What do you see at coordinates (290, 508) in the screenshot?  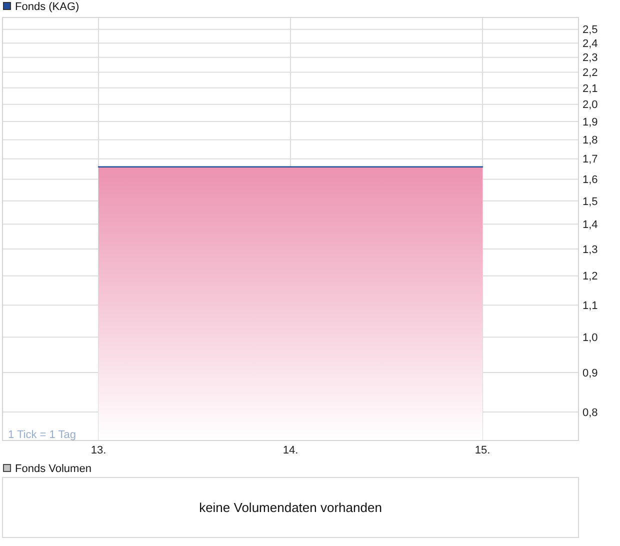 I see `text: keine Volumendaten vorhanden` at bounding box center [290, 508].